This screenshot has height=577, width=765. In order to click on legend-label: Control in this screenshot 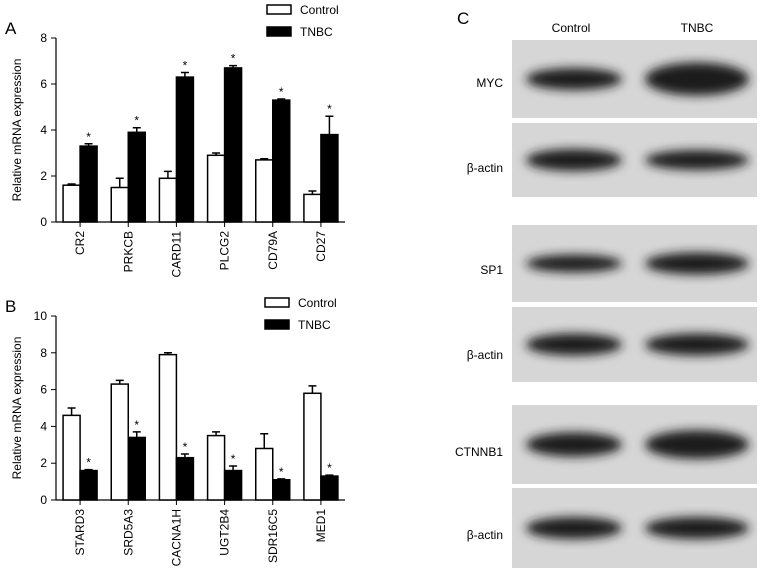, I will do `click(319, 10)`.